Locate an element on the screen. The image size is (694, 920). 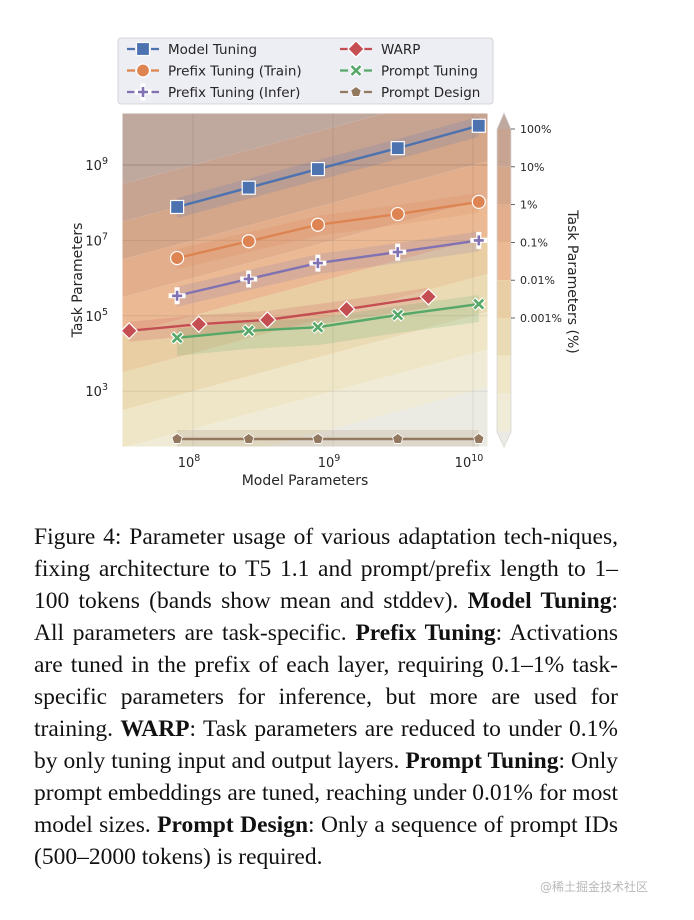
legend-label: Prefix Tuning (Train) is located at coordinates (235, 72).